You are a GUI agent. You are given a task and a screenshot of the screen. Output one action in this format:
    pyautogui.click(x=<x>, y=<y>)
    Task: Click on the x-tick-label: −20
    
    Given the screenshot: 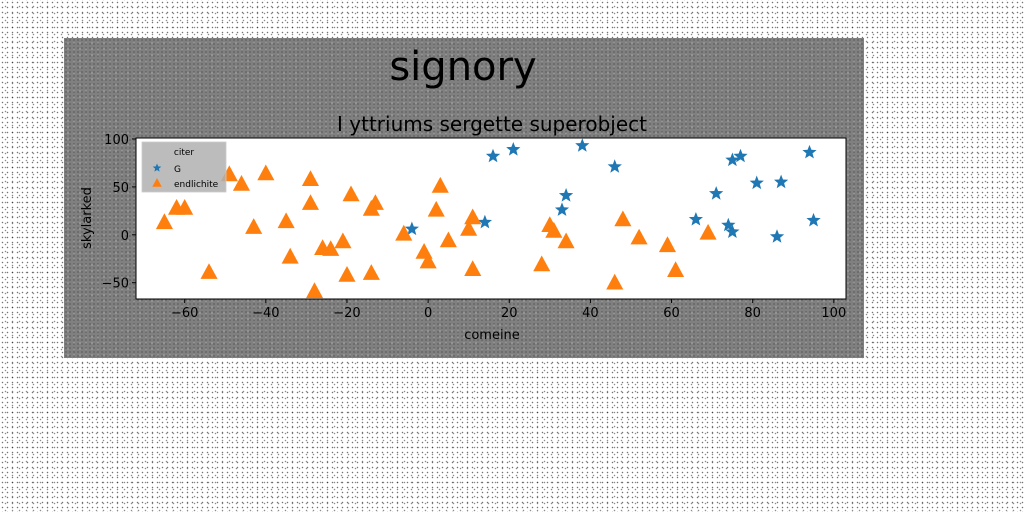 What is the action you would take?
    pyautogui.click(x=346, y=313)
    